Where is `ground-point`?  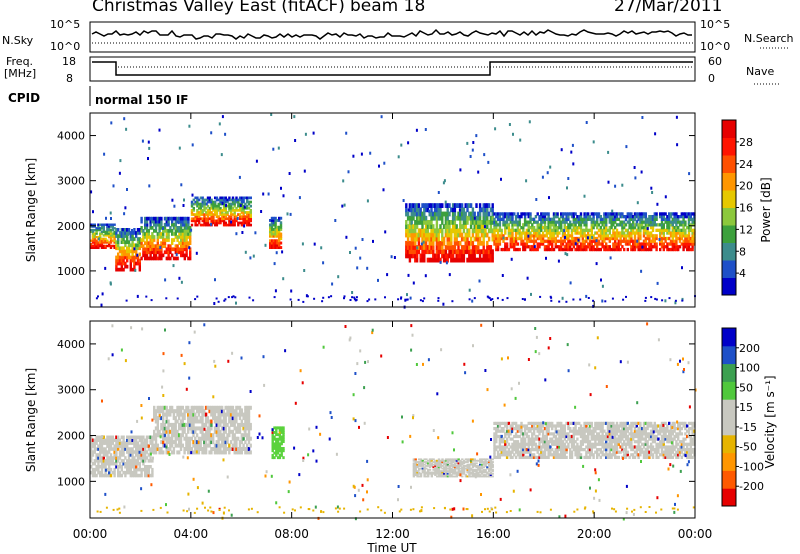
ground-point is located at coordinates (354, 297).